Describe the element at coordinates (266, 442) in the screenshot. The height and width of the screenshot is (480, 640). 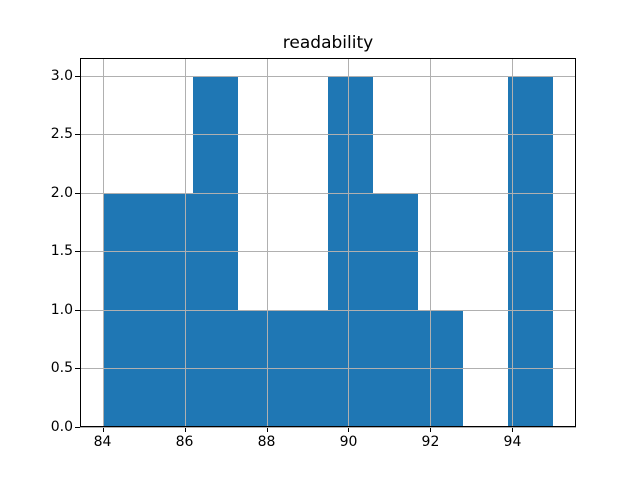
I see `x-tick-label: 88` at that location.